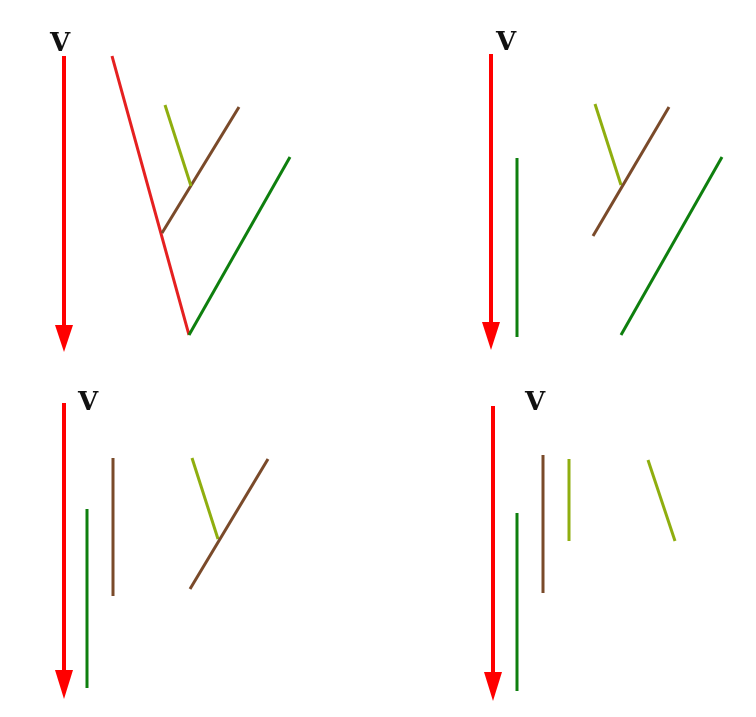 The image size is (756, 717). I want to click on panel-top-left: V, so click(170, 190).